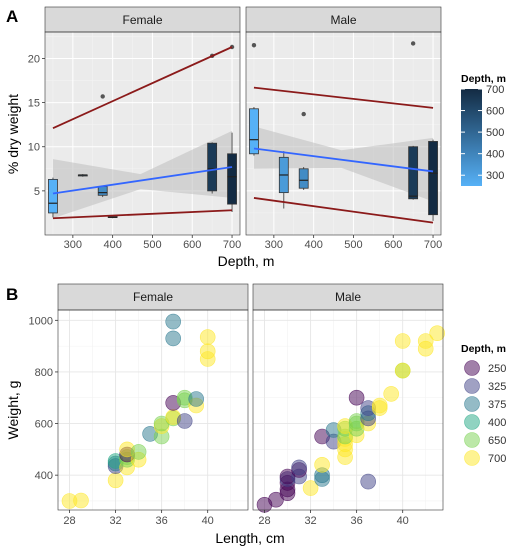 The width and height of the screenshot is (512, 550). What do you see at coordinates (152, 245) in the screenshot?
I see `x-tick-label-a: 500` at bounding box center [152, 245].